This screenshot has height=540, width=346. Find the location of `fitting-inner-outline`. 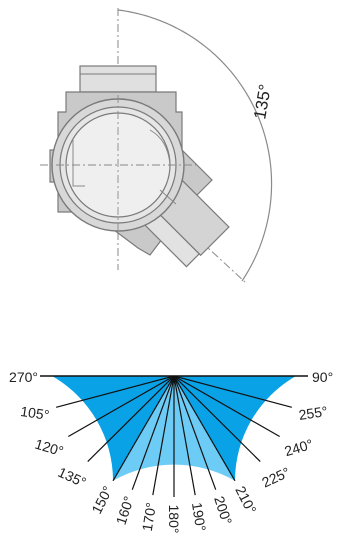

fitting-inner-outline is located at coordinates (124, 167).